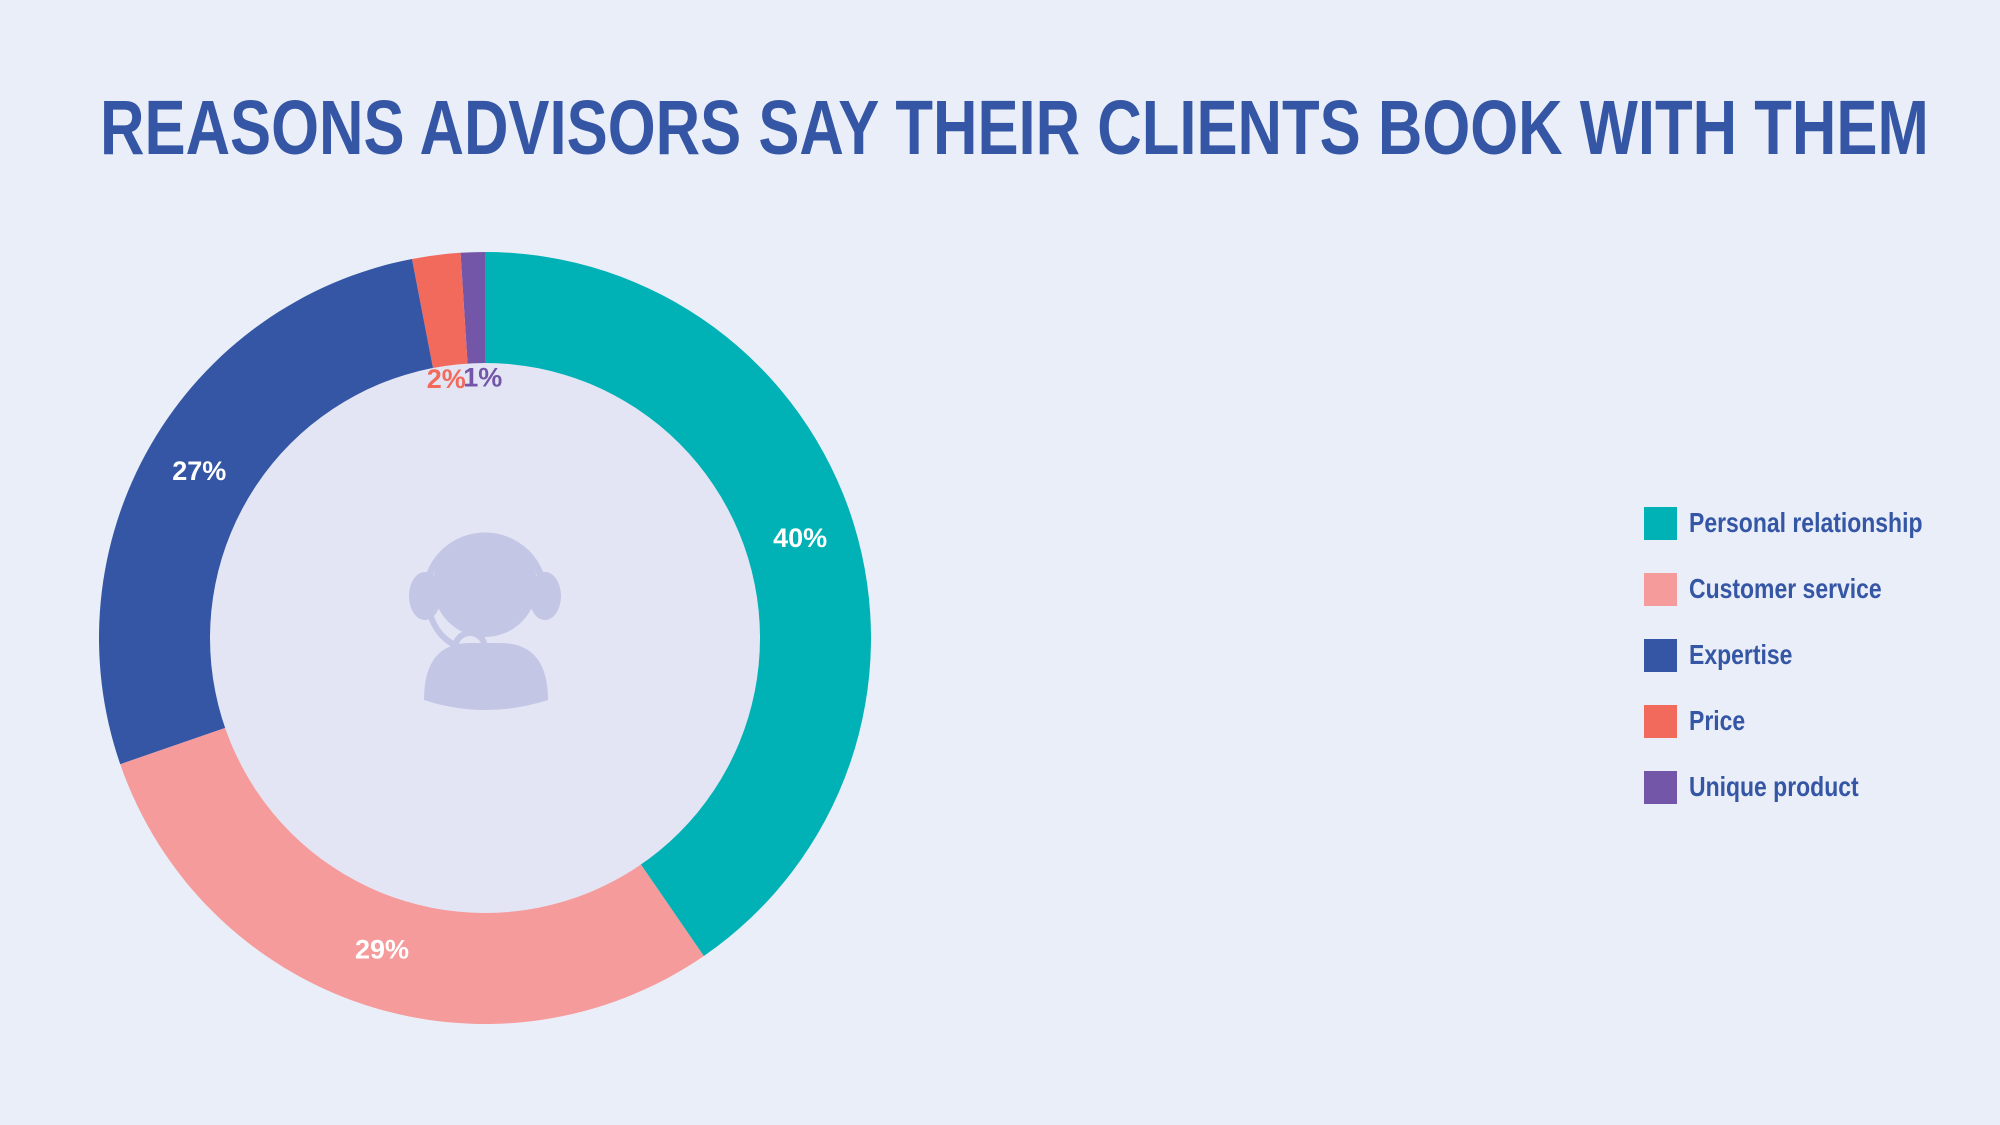  I want to click on legend-label: Expertise, so click(1741, 654).